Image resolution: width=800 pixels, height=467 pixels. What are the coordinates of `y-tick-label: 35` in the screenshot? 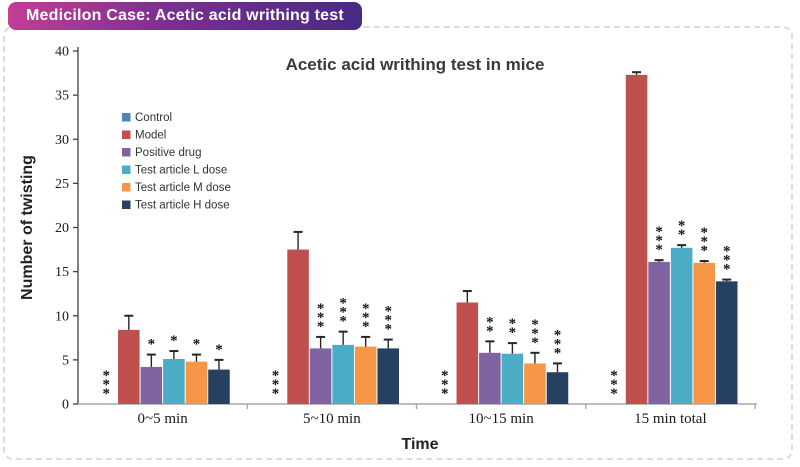 It's located at (62, 96).